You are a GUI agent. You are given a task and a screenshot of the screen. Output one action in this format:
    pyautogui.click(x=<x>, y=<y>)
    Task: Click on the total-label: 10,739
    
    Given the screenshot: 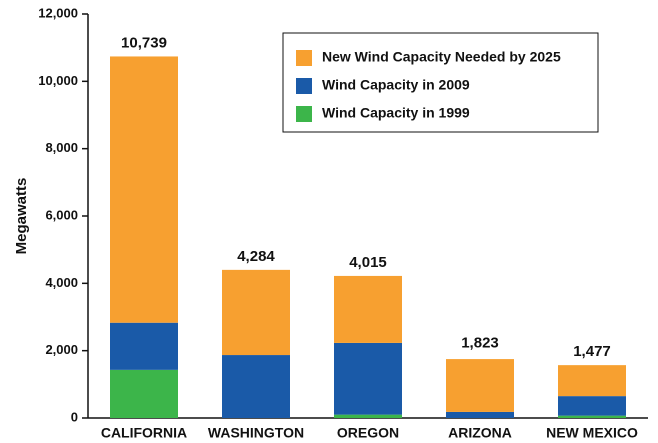 What is the action you would take?
    pyautogui.click(x=144, y=42)
    